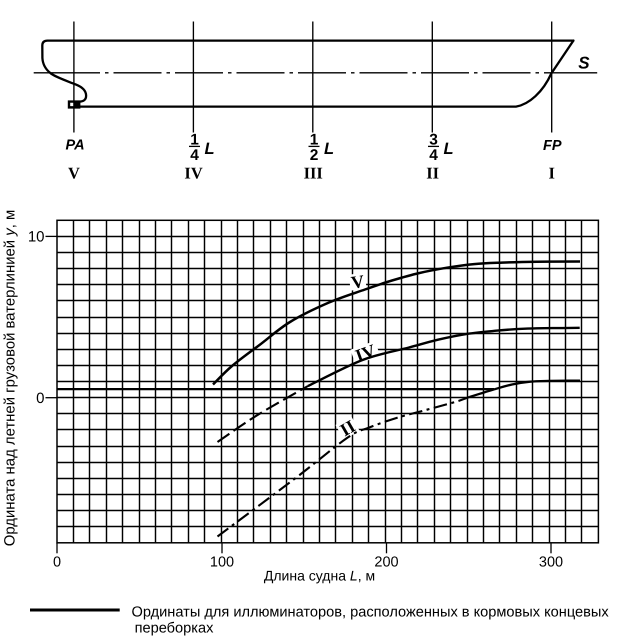 This screenshot has width=622, height=639. What do you see at coordinates (175, 629) in the screenshot?
I see `svg-text: переборках` at bounding box center [175, 629].